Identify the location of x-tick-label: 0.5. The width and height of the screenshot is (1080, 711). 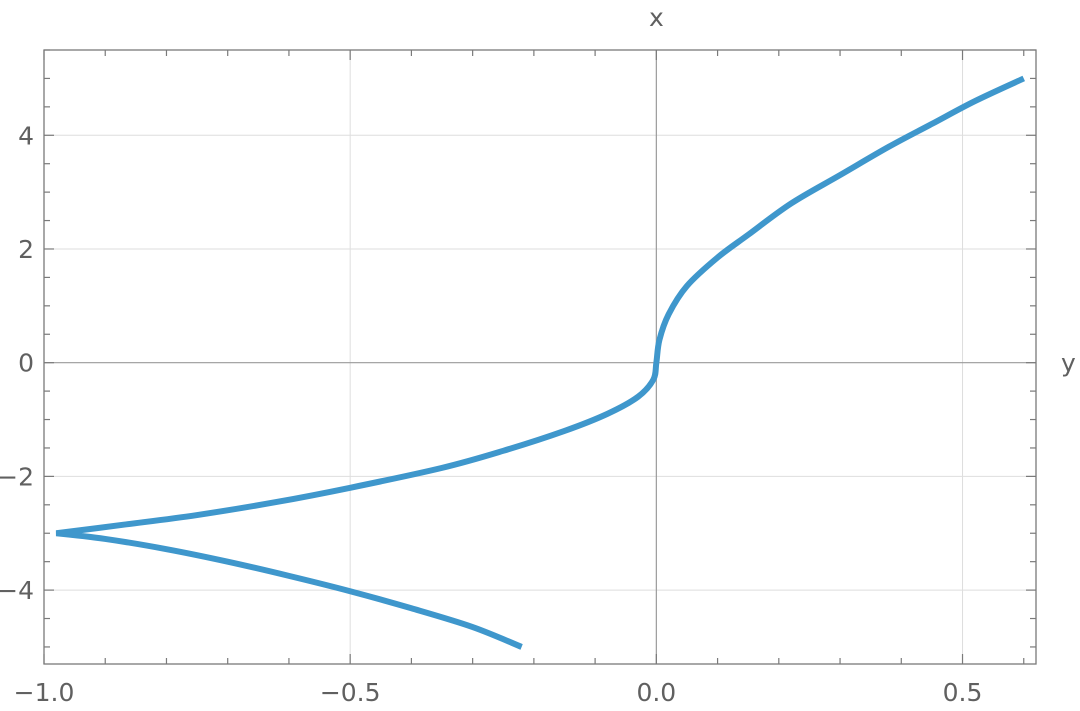
(963, 692).